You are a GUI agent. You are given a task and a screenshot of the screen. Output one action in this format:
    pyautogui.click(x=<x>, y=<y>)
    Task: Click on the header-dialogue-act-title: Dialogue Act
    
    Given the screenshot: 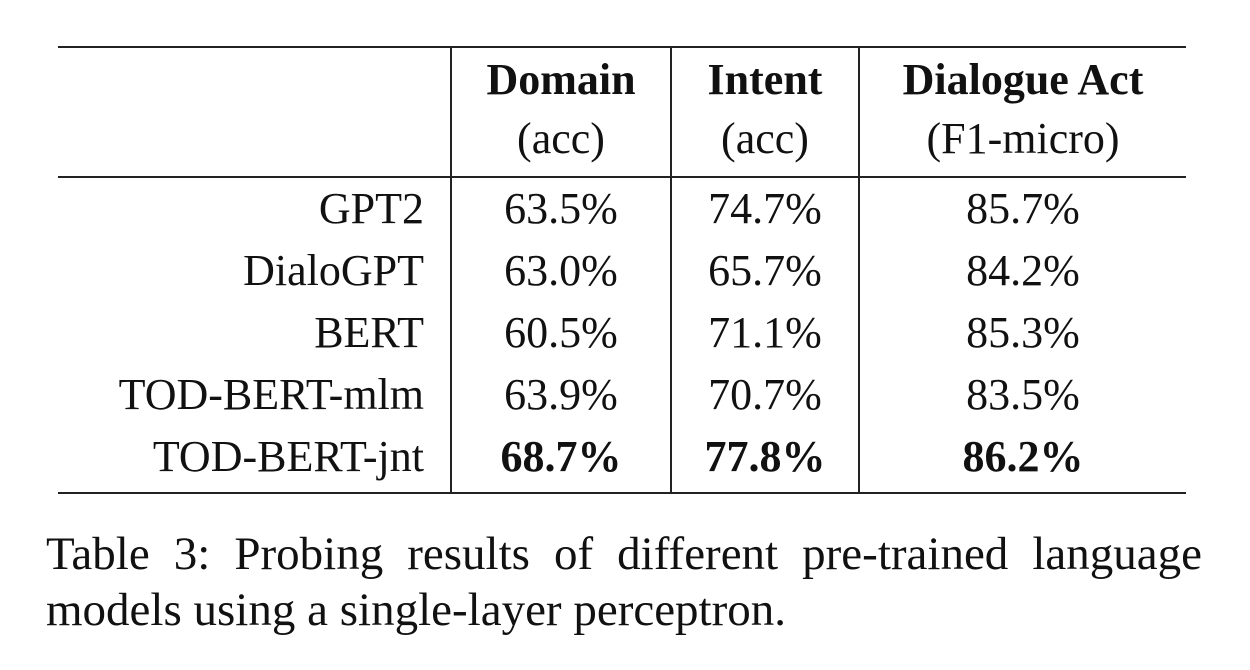 What is the action you would take?
    pyautogui.click(x=1023, y=79)
    